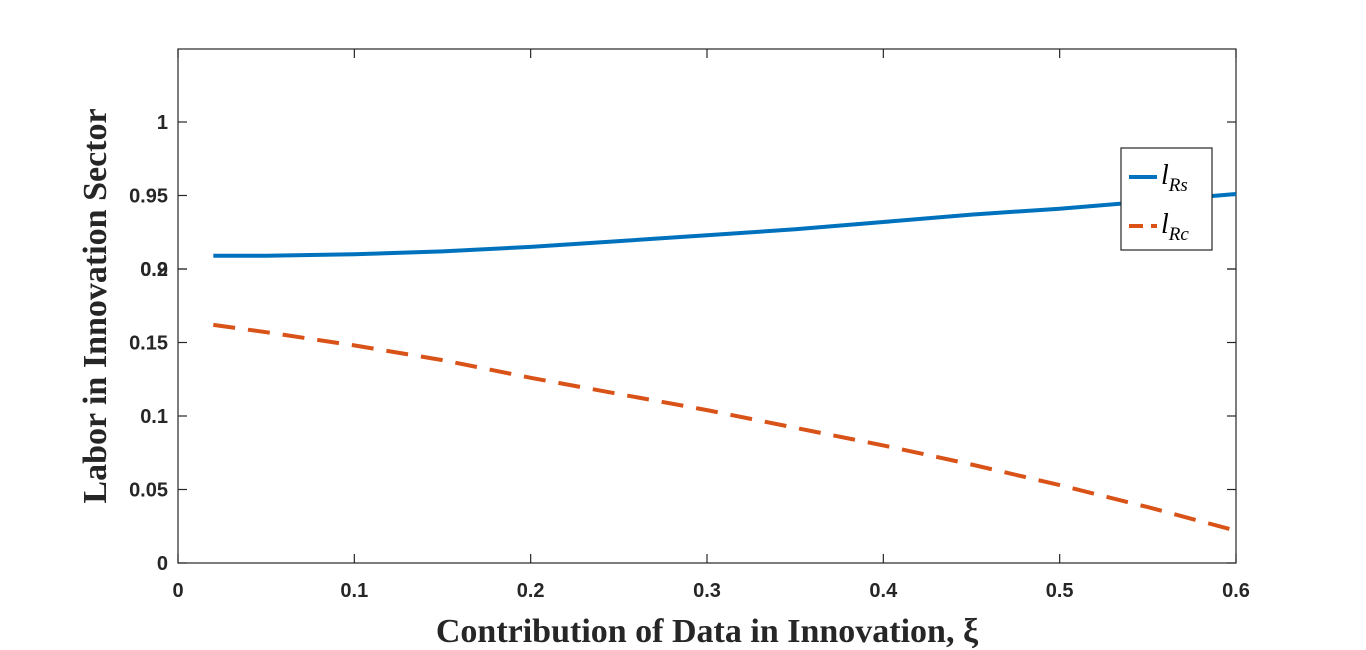  What do you see at coordinates (725, 225) in the screenshot?
I see `series-line-rs` at bounding box center [725, 225].